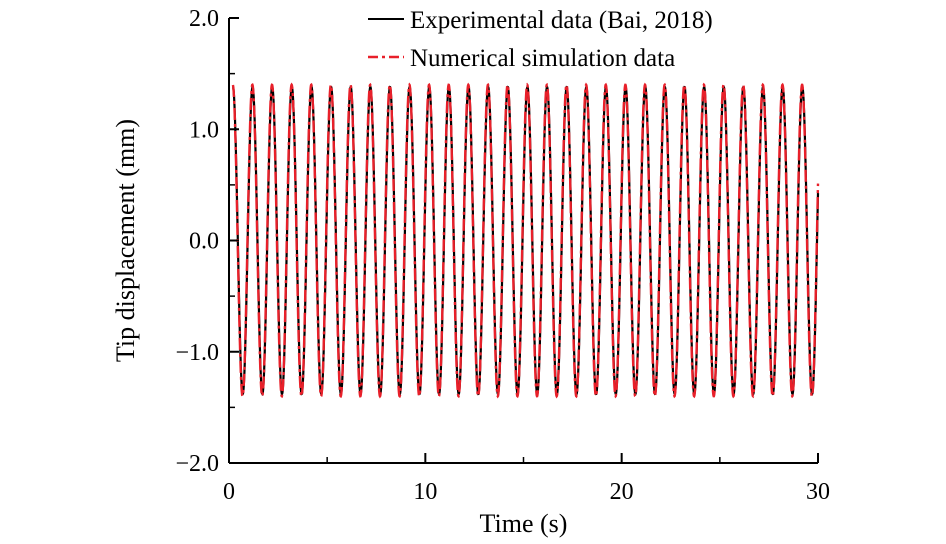  Describe the element at coordinates (425, 492) in the screenshot. I see `x-tick-label: 10` at that location.